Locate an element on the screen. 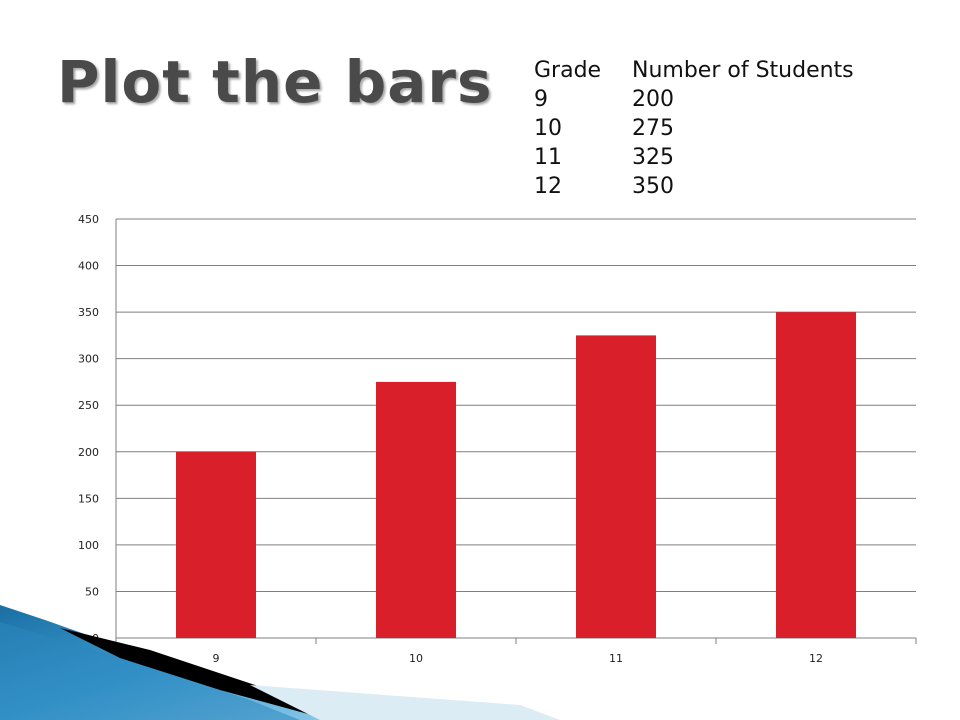 The height and width of the screenshot is (720, 960). table-cell-count: 325 is located at coordinates (653, 157).